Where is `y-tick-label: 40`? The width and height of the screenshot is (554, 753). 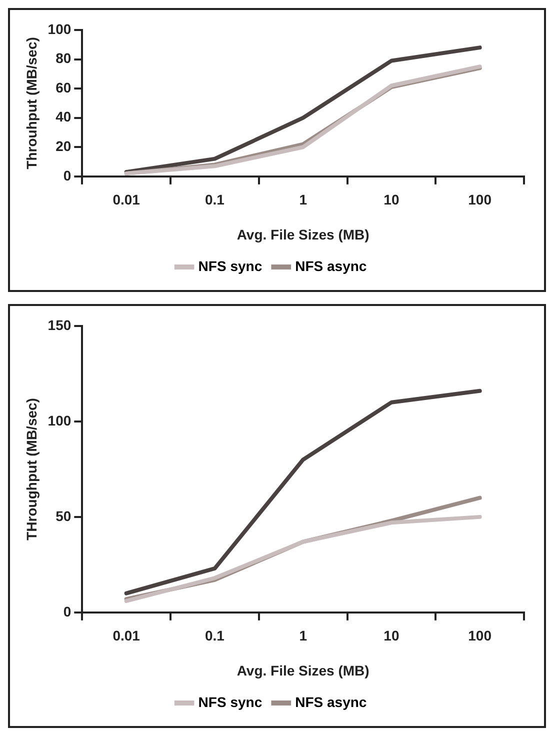
y-tick-label: 40 is located at coordinates (64, 116).